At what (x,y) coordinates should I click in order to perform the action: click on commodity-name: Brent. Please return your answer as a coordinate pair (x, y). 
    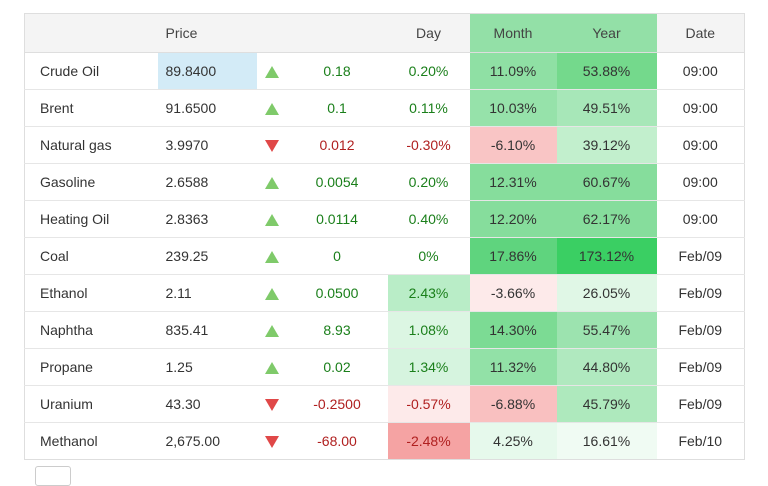
    Looking at the image, I should click on (91, 108).